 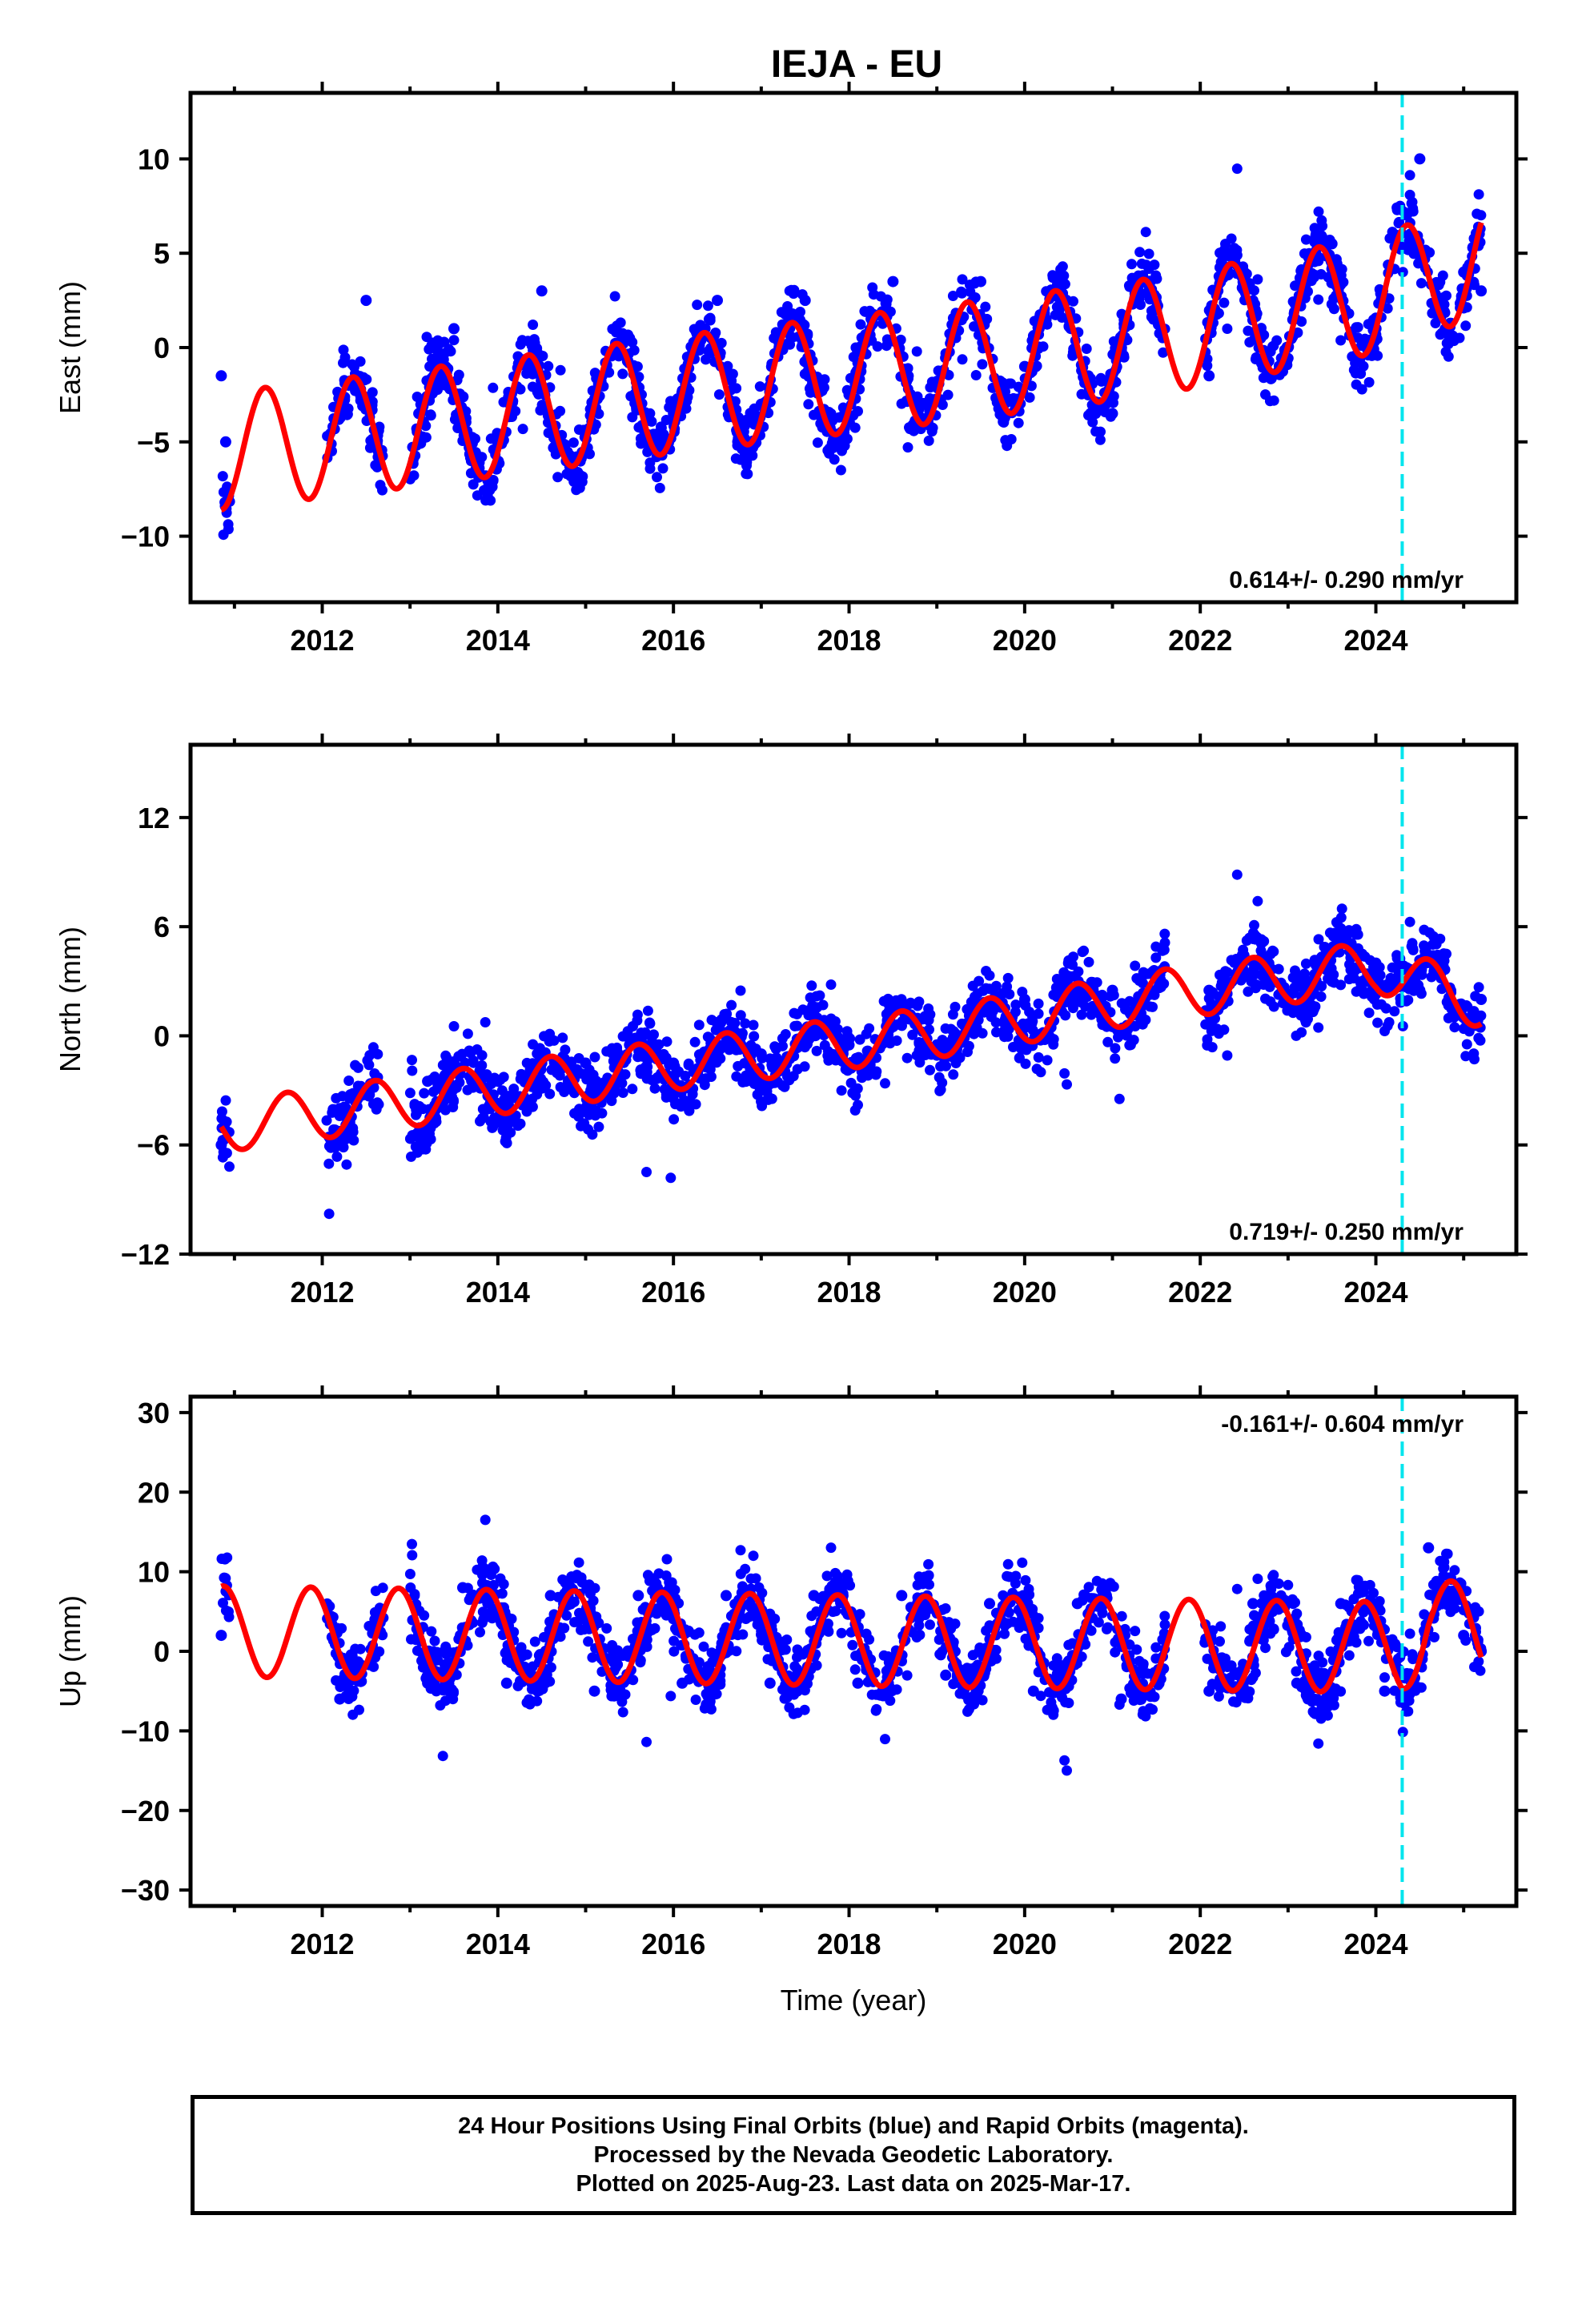 What do you see at coordinates (851, 367) in the screenshot?
I see `east-model-line` at bounding box center [851, 367].